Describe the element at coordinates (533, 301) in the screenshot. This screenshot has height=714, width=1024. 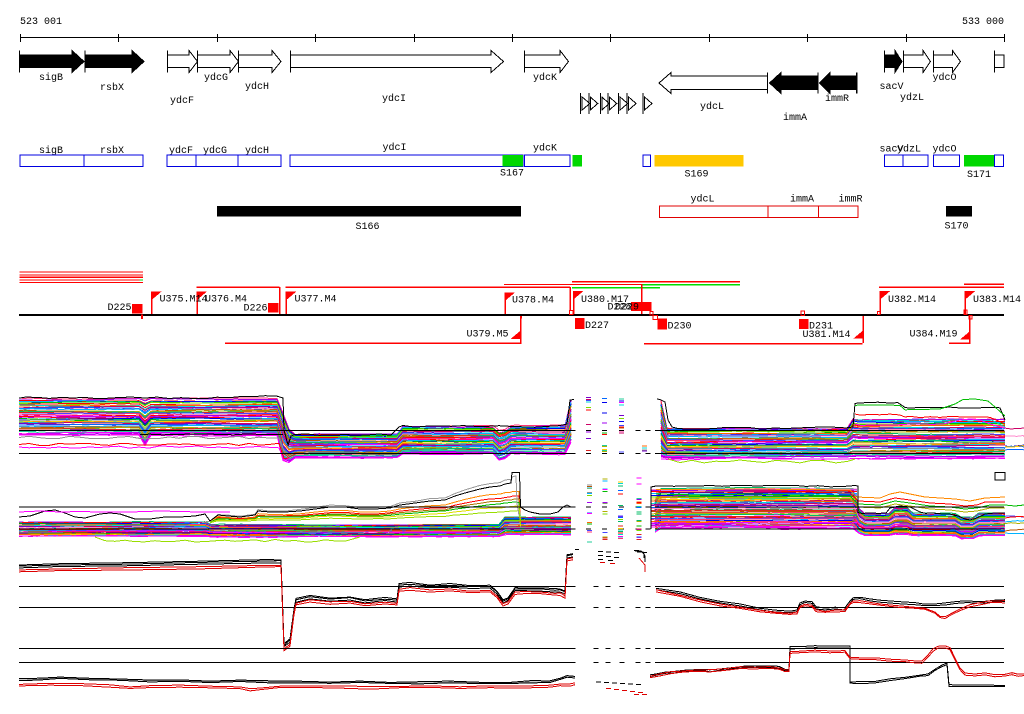
I see `svg-text: U378.M4` at that location.